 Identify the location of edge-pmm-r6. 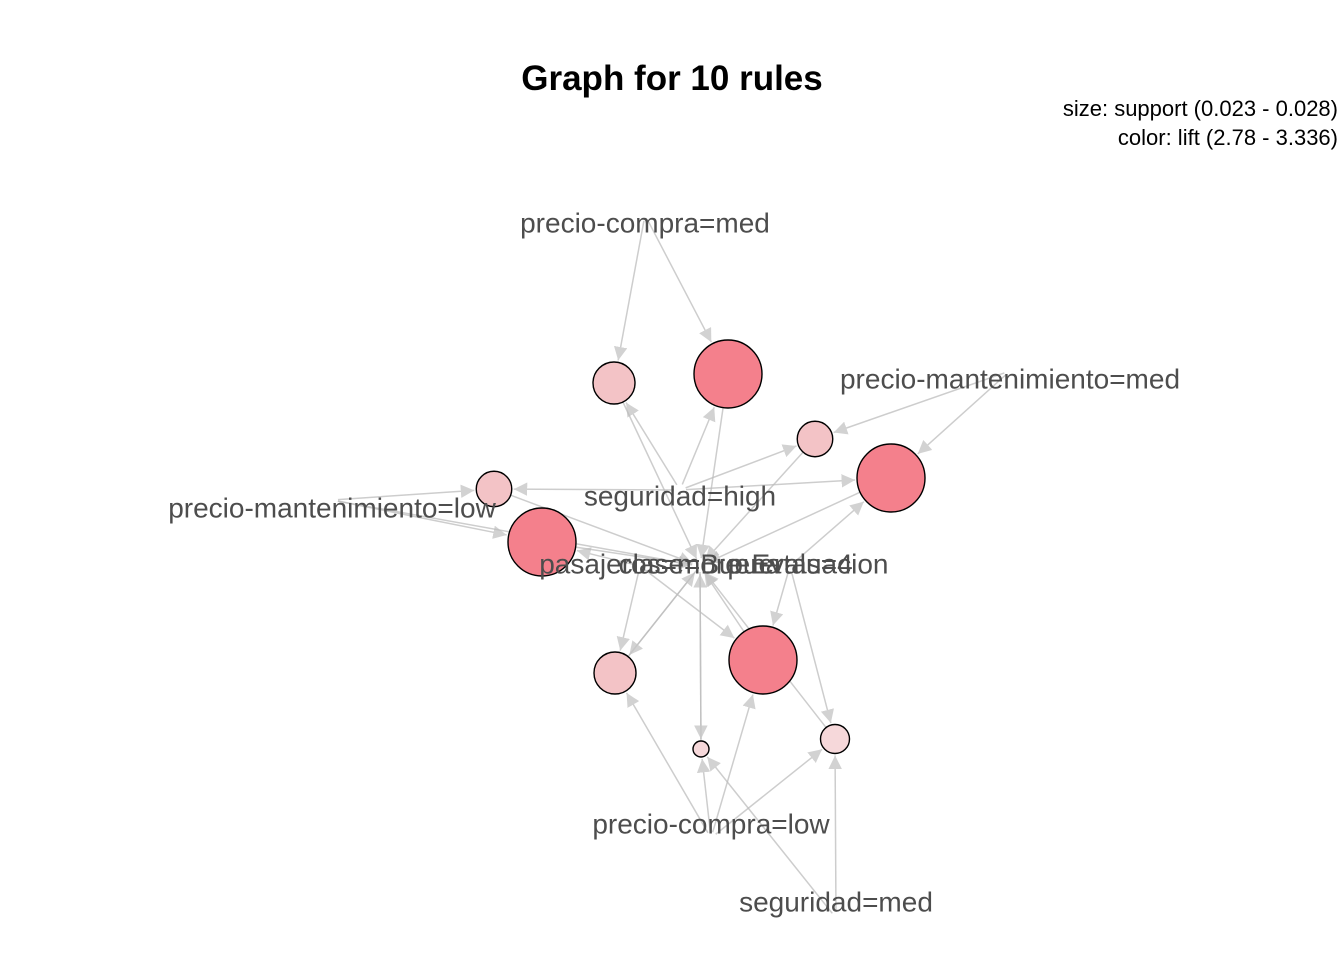
(962, 414).